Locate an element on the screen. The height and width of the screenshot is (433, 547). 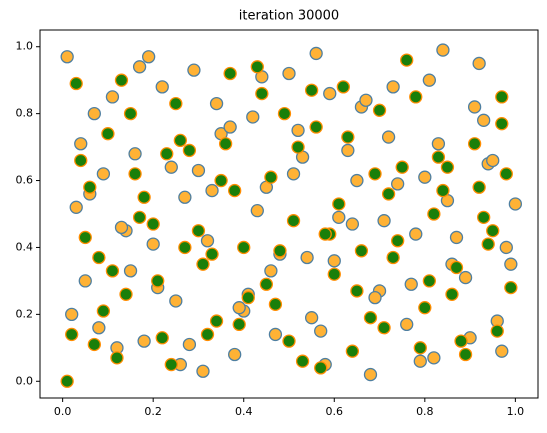
x-tick-label: 0.0 is located at coordinates (63, 411).